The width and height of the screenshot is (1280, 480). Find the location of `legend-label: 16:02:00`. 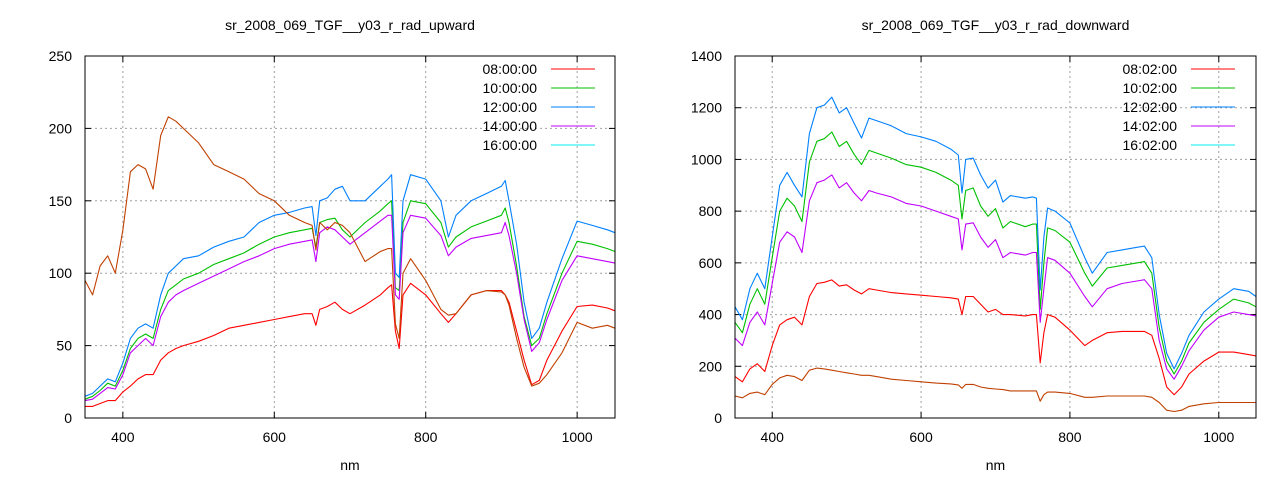

legend-label: 16:02:00 is located at coordinates (1150, 145).